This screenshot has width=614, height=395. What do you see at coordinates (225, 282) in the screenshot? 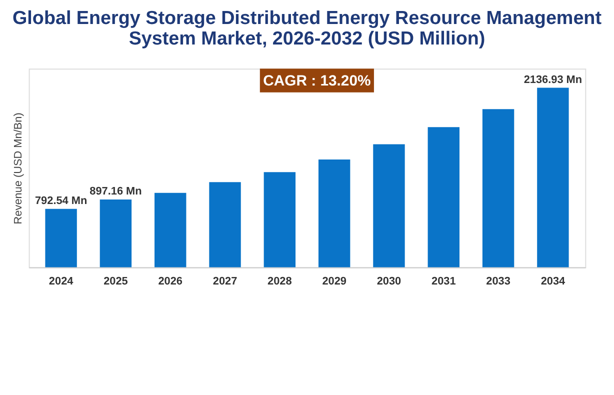
I see `x-tick-label: 2027` at bounding box center [225, 282].